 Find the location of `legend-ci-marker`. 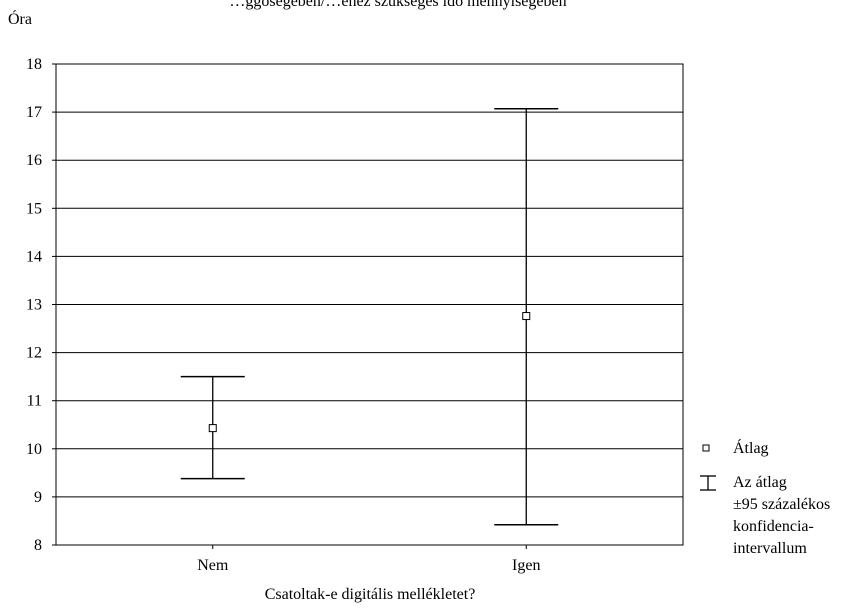

legend-ci-marker is located at coordinates (708, 483).